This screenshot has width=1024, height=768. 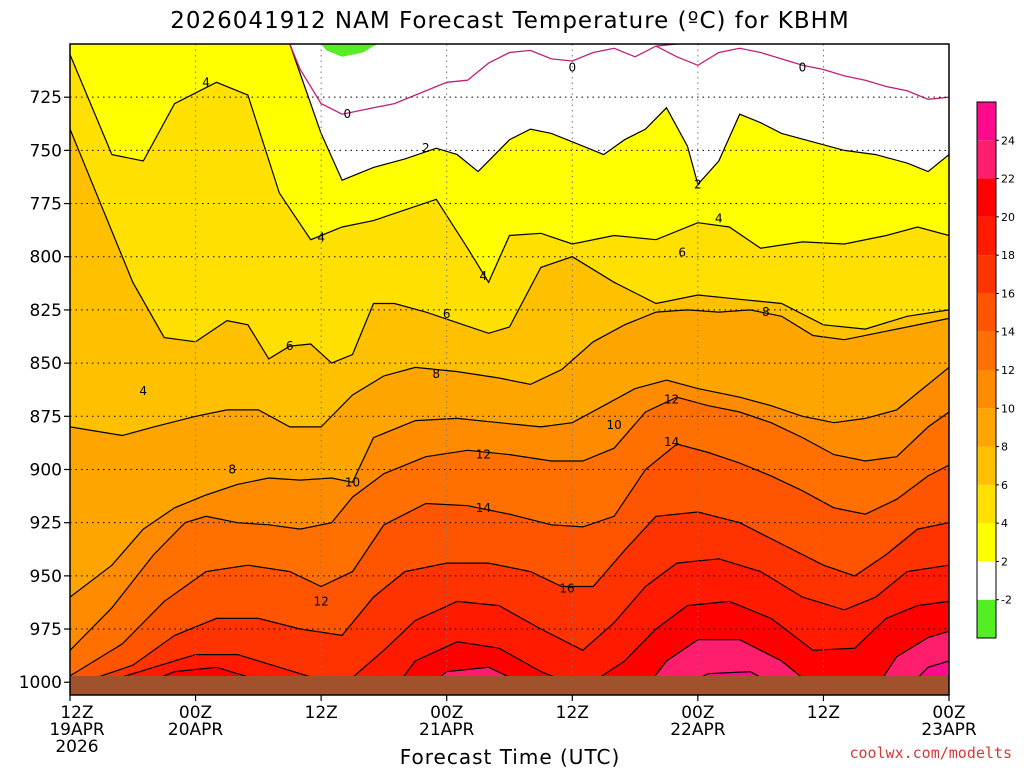 I want to click on below-2c-region, so click(x=619, y=114).